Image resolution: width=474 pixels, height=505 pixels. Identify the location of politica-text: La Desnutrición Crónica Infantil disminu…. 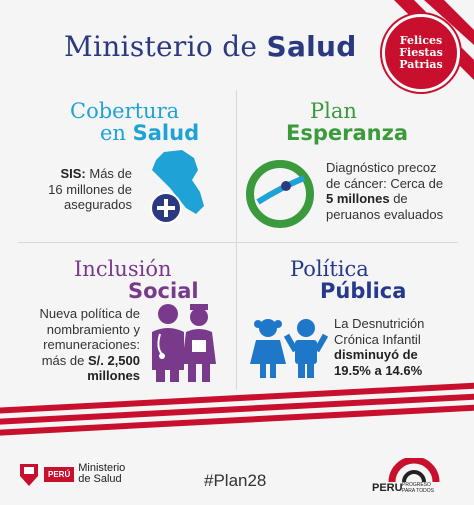
(379, 347).